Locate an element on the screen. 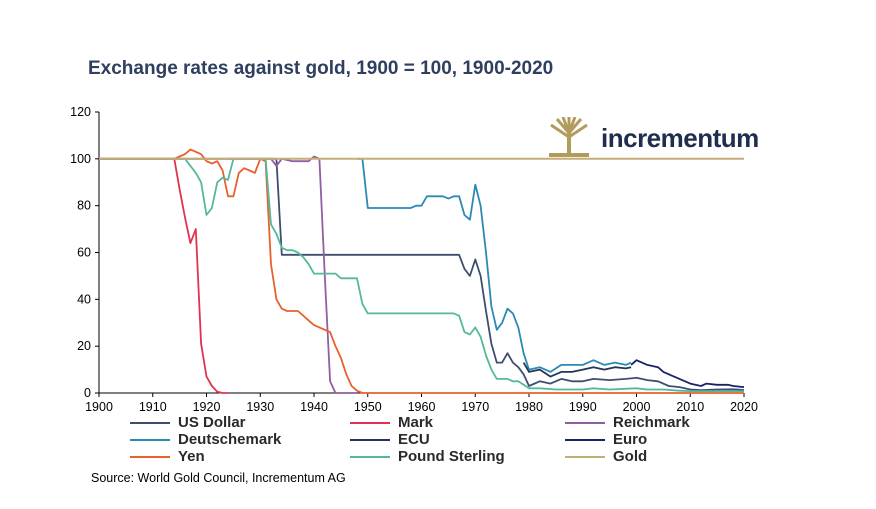  x-tick-label: 1950 is located at coordinates (368, 407).